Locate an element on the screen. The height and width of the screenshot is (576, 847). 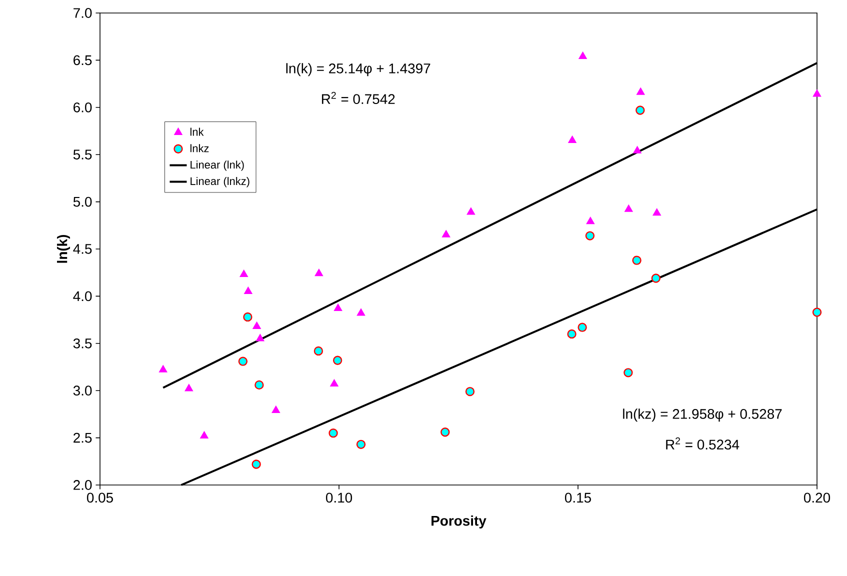
y-tick-label: 4.0 is located at coordinates (82, 296).